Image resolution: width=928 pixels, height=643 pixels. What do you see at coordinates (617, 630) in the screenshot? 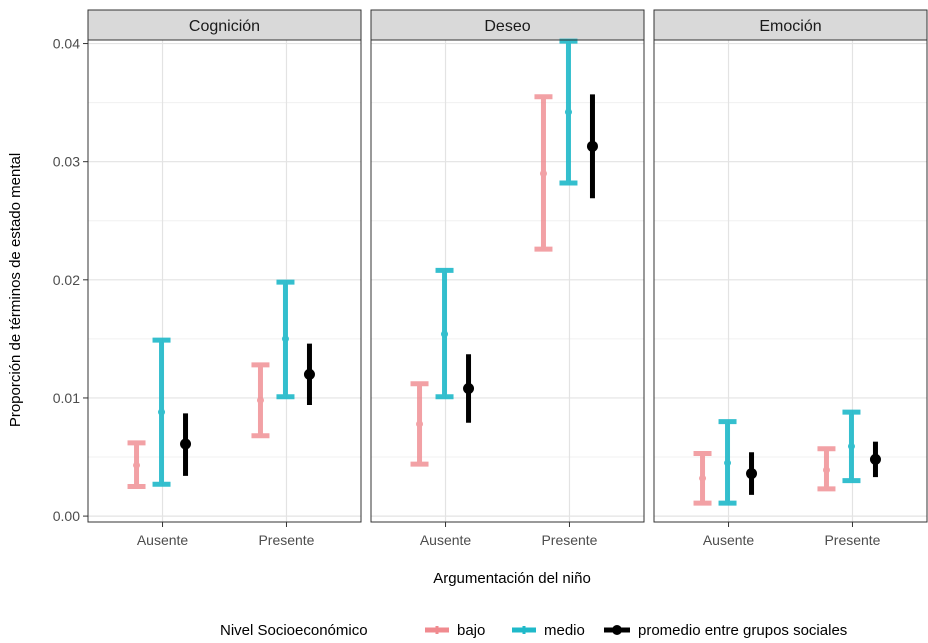
I see `legend-key-point` at bounding box center [617, 630].